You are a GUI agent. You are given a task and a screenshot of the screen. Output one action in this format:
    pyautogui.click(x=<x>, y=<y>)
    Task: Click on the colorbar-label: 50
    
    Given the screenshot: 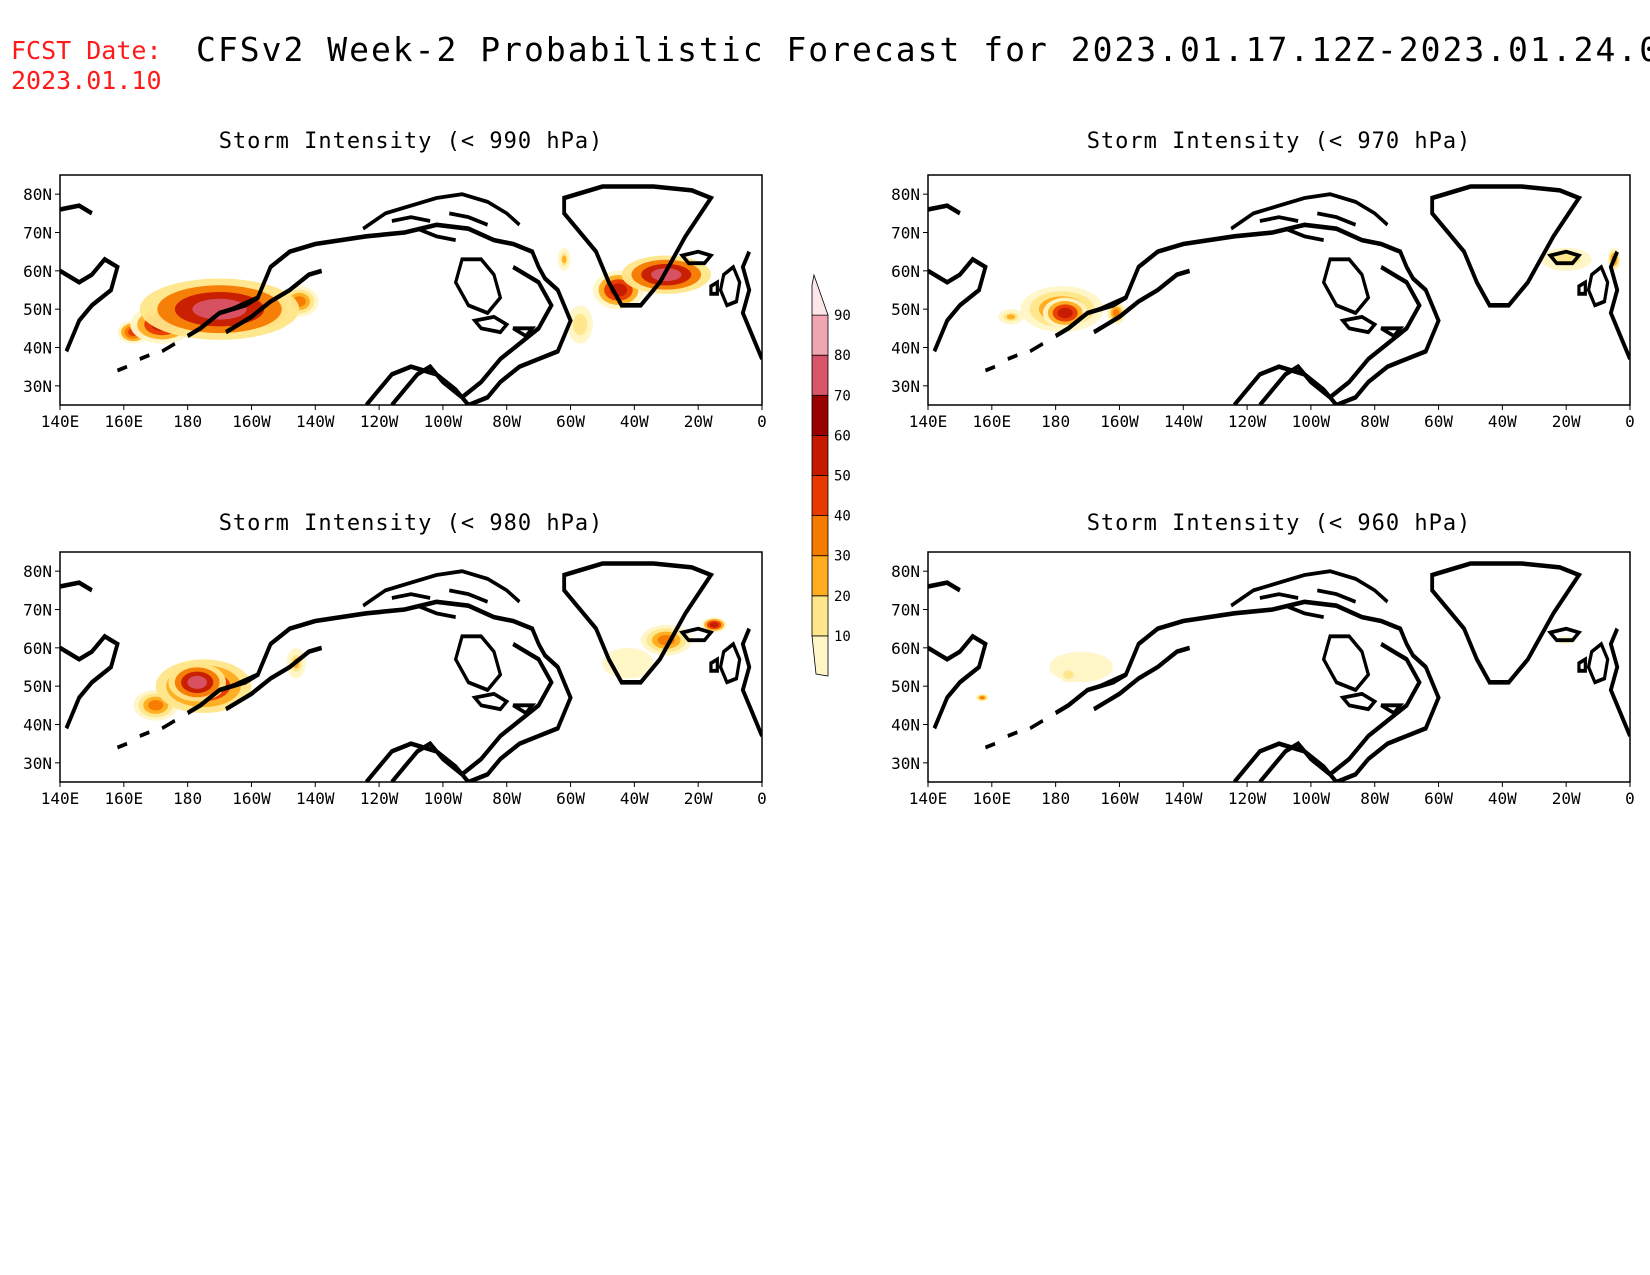 What is the action you would take?
    pyautogui.click(x=842, y=477)
    